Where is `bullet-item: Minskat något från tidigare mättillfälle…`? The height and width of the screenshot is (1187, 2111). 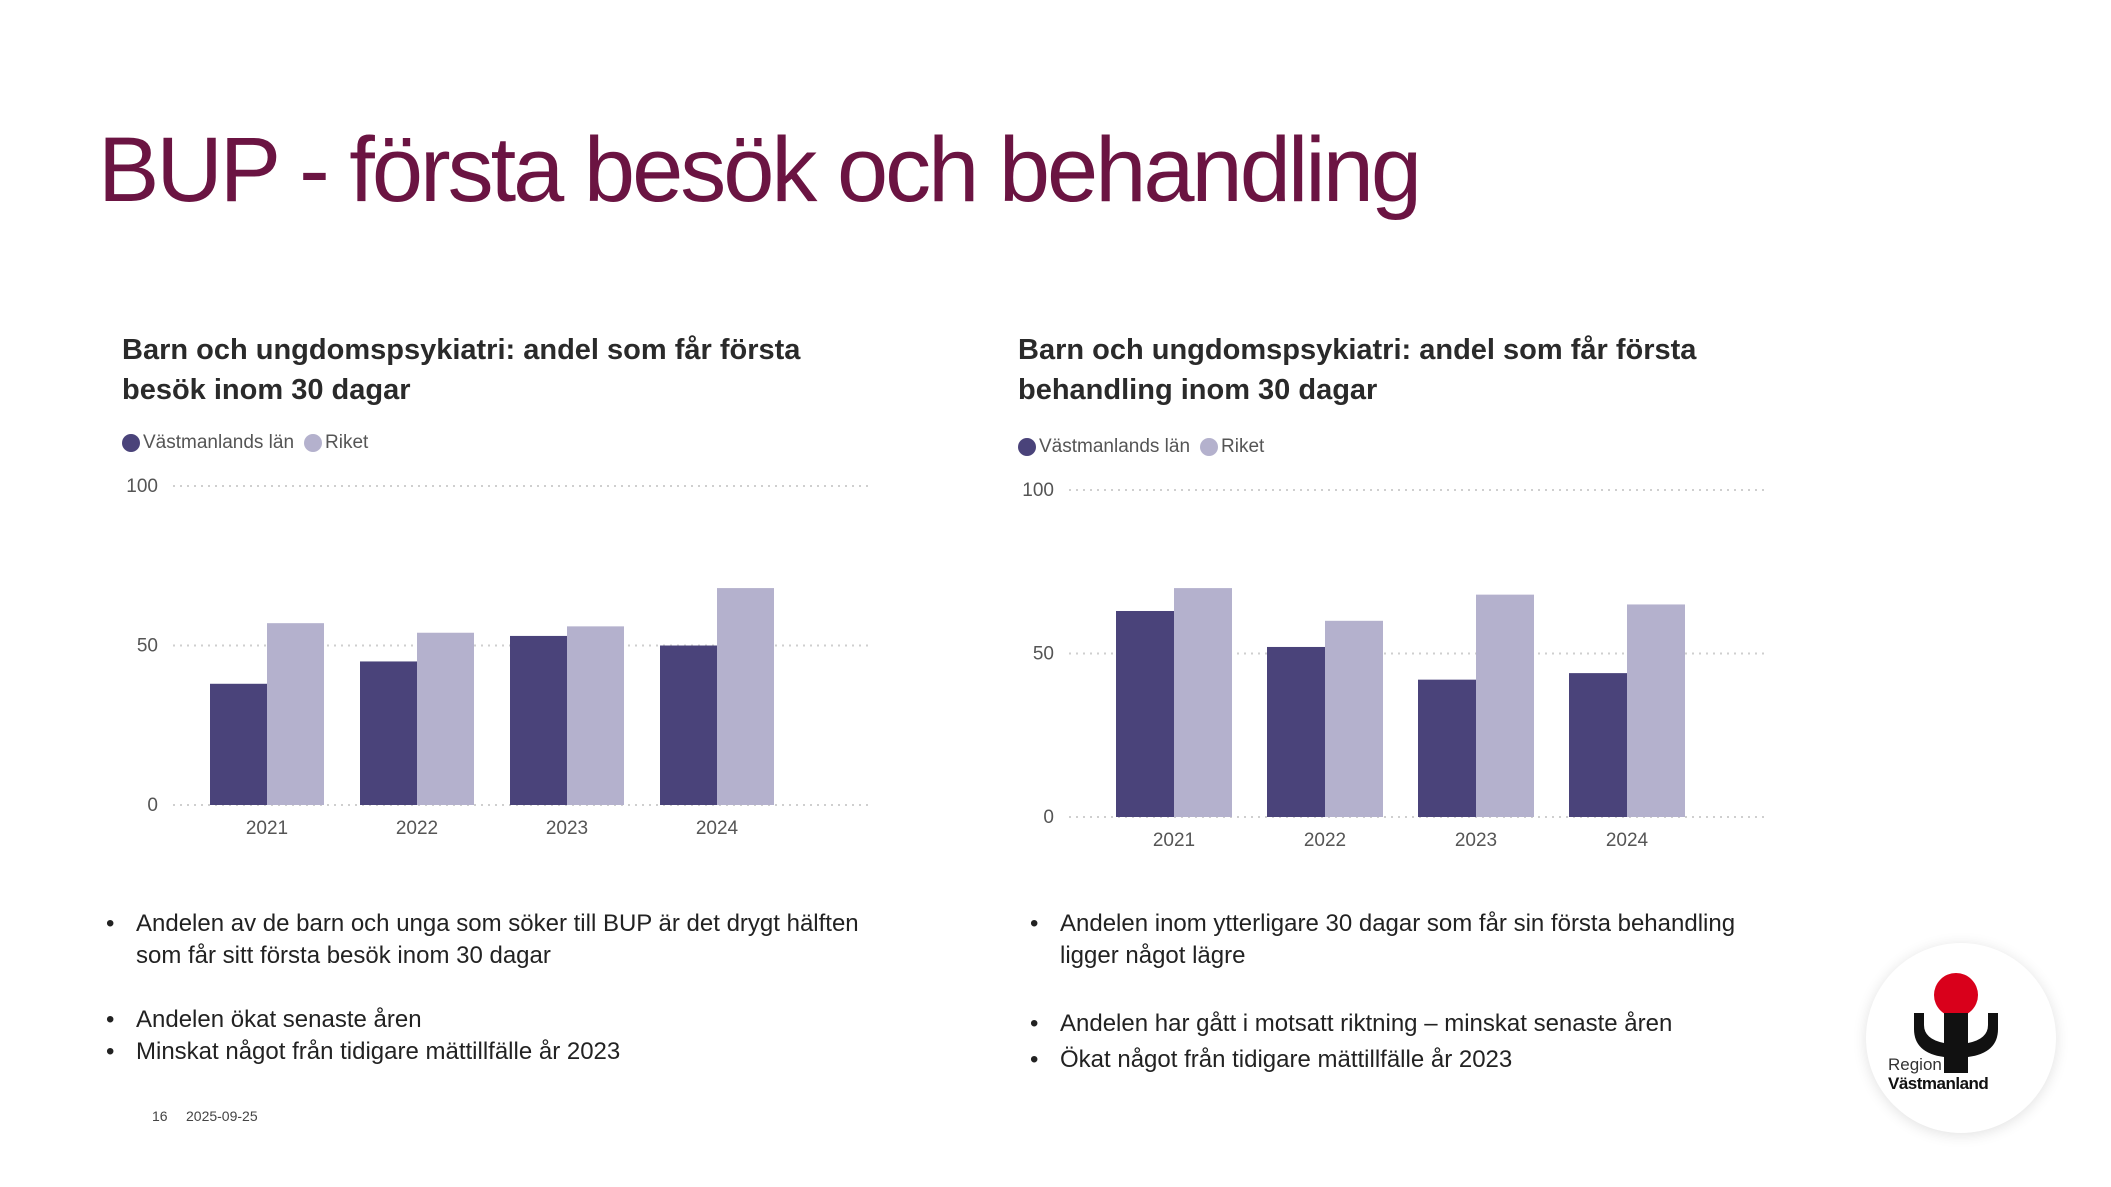 bullet-item: Minskat något från tidigare mättillfälle… is located at coordinates (486, 1052).